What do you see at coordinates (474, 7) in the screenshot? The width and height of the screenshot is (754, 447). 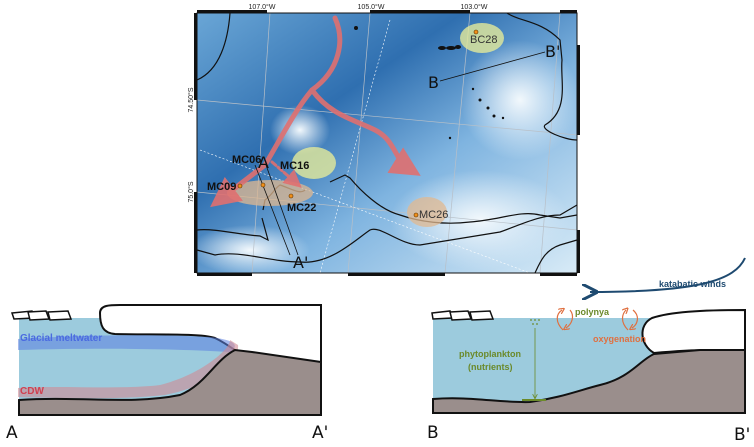 I see `lon-tick-103: 103.0°W` at bounding box center [474, 7].